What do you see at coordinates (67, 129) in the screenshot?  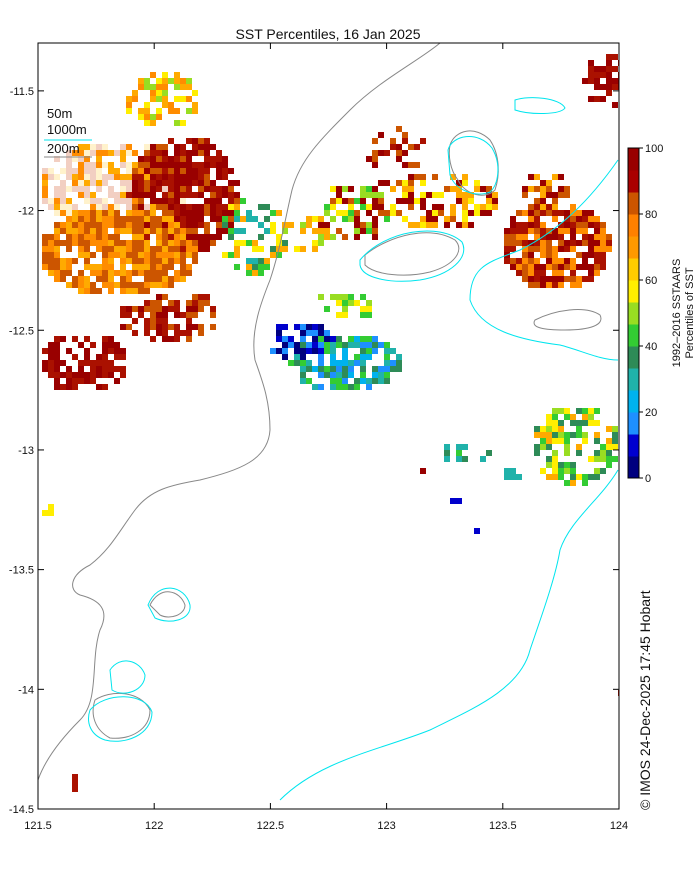 I see `legend-1000m: 1000m` at bounding box center [67, 129].